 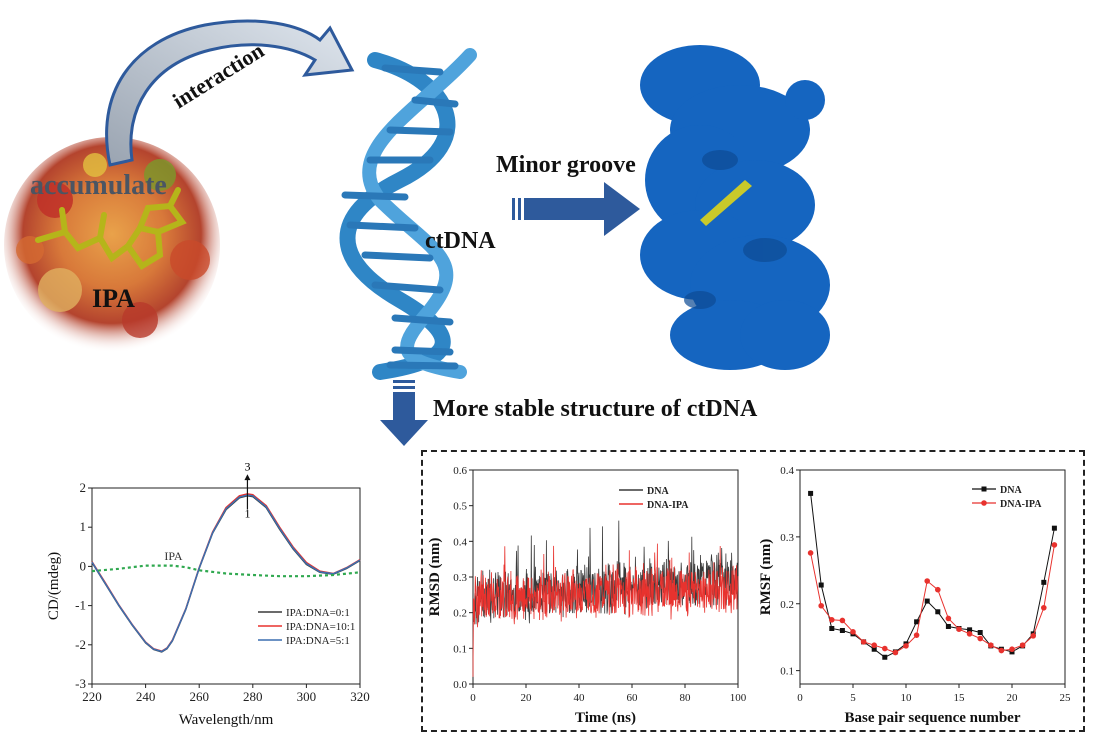 I want to click on food-background-image, so click(x=112, y=245).